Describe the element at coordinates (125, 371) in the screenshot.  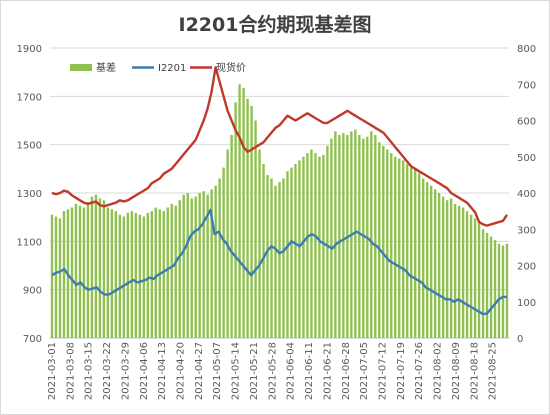
I see `x-tick-label: 2021-03-29` at that location.